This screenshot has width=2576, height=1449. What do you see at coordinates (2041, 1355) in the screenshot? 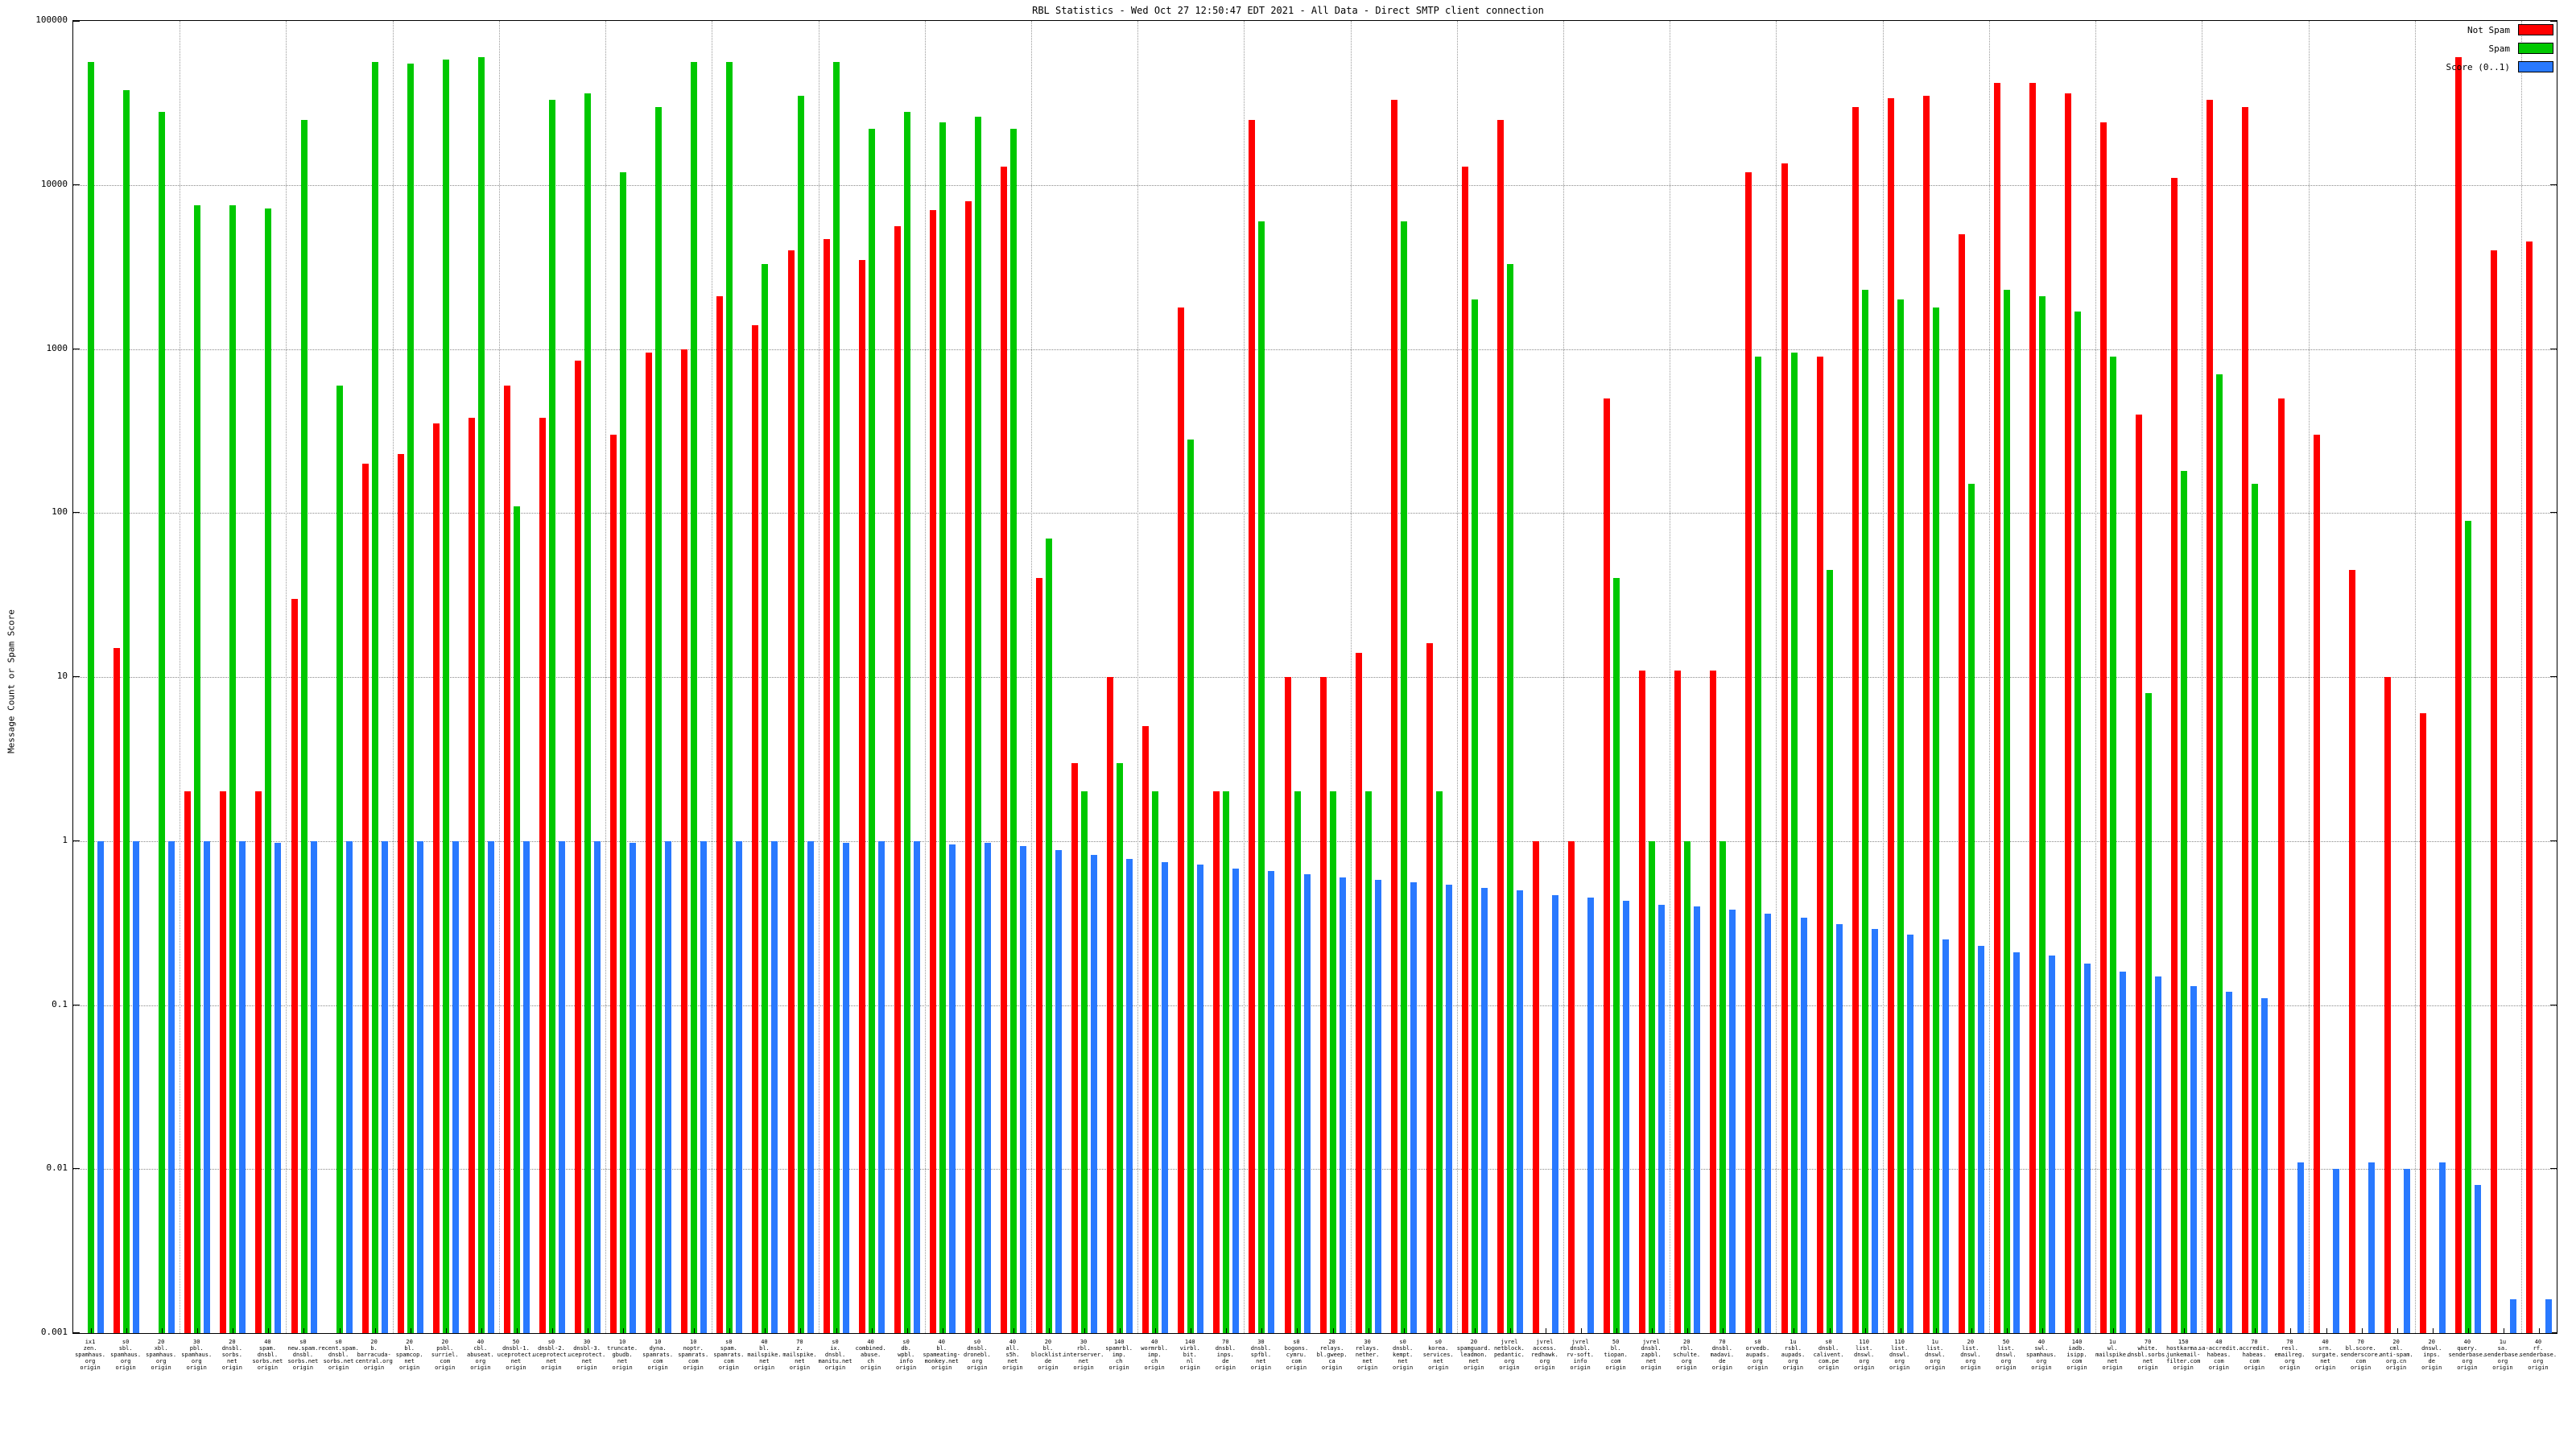
I see `x-category-label: 40 swl. spamhaus. org origin` at bounding box center [2041, 1355].